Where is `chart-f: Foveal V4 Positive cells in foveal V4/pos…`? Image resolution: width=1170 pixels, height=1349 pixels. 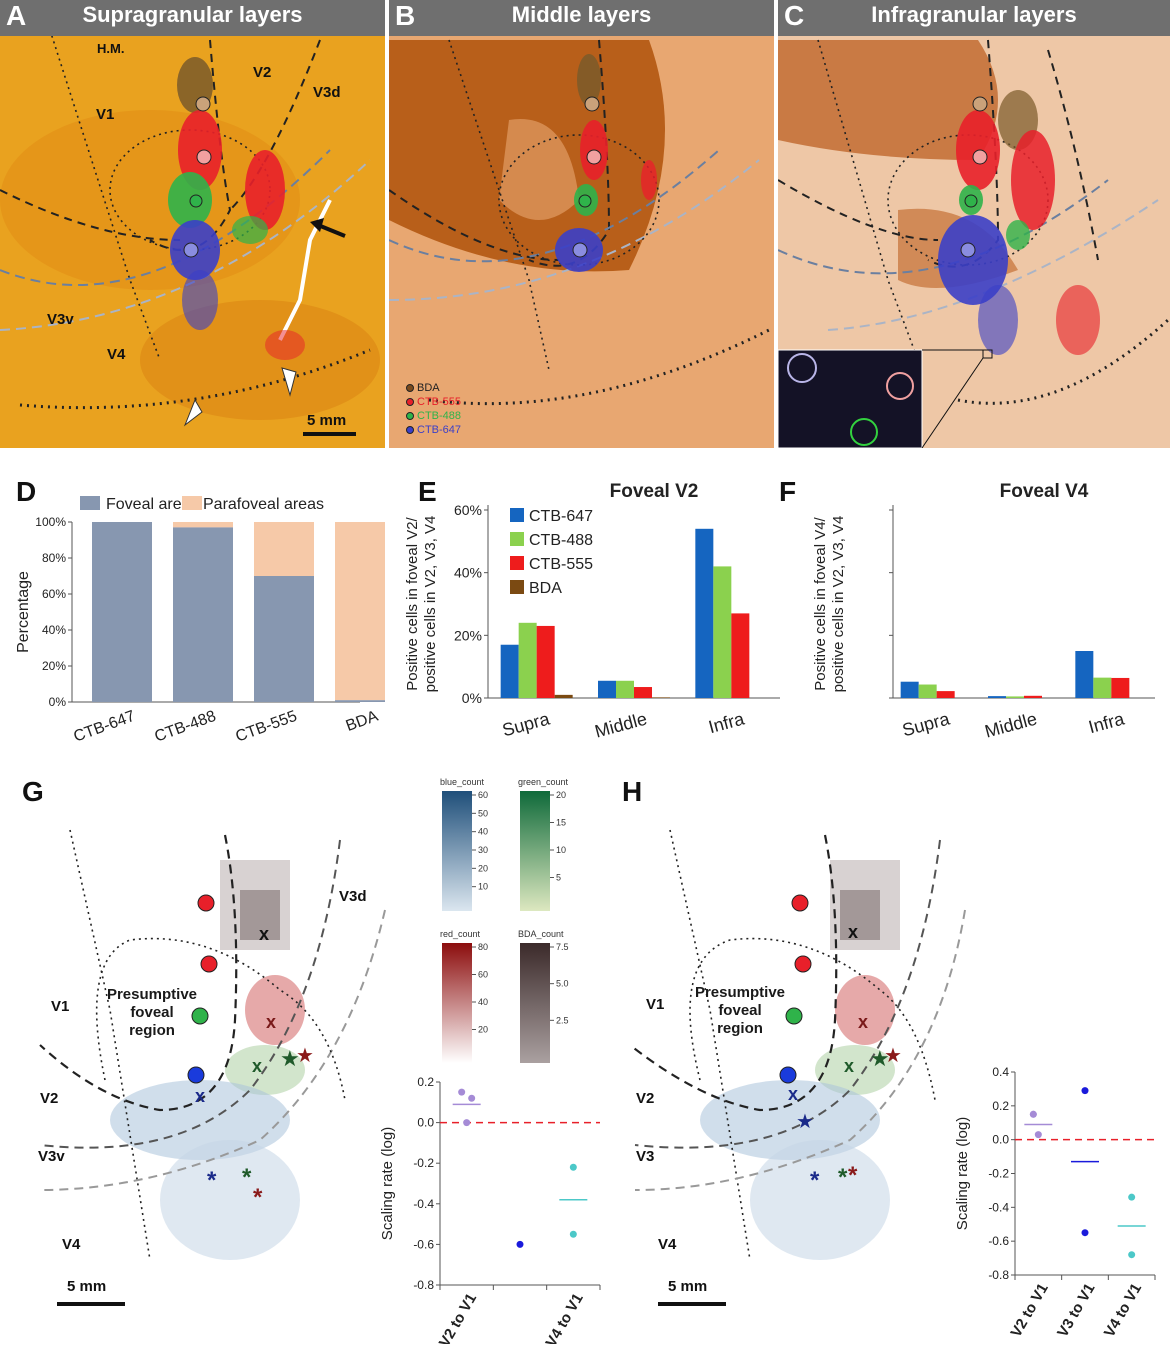
chart-f: Foveal V4 Positive cells in foveal V4/pos… is located at coordinates (983, 611).